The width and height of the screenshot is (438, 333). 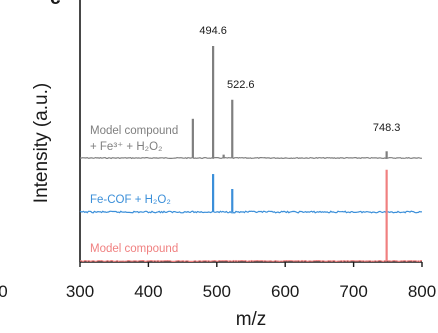 What do you see at coordinates (41, 143) in the screenshot?
I see `y-axis-title: Intensity (a.u.)` at bounding box center [41, 143].